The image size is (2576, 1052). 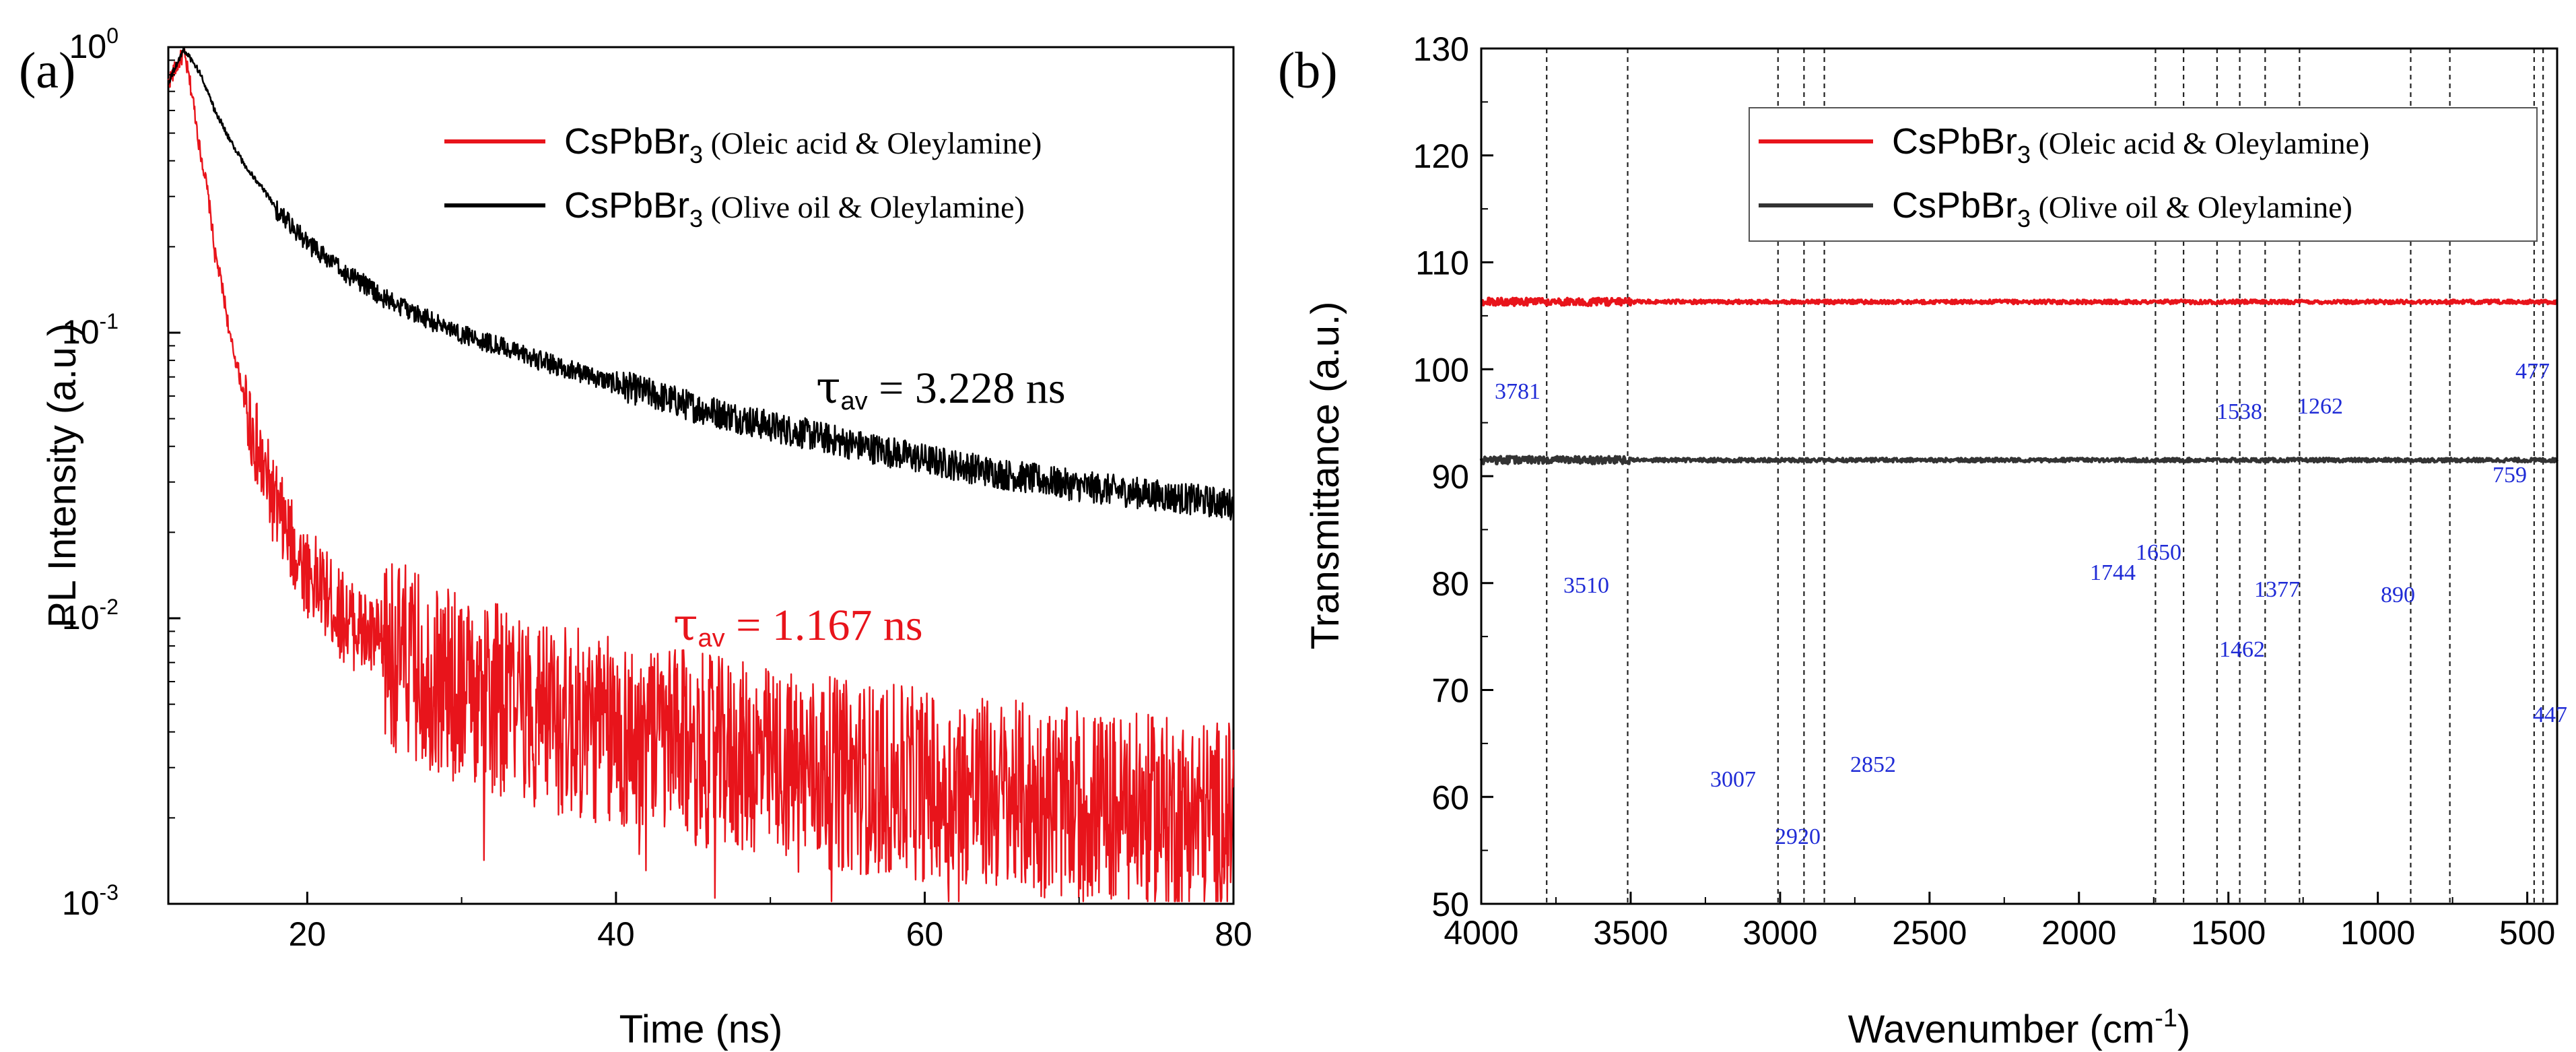 I want to click on panel-a-x-tick-label-1: 40, so click(x=616, y=934).